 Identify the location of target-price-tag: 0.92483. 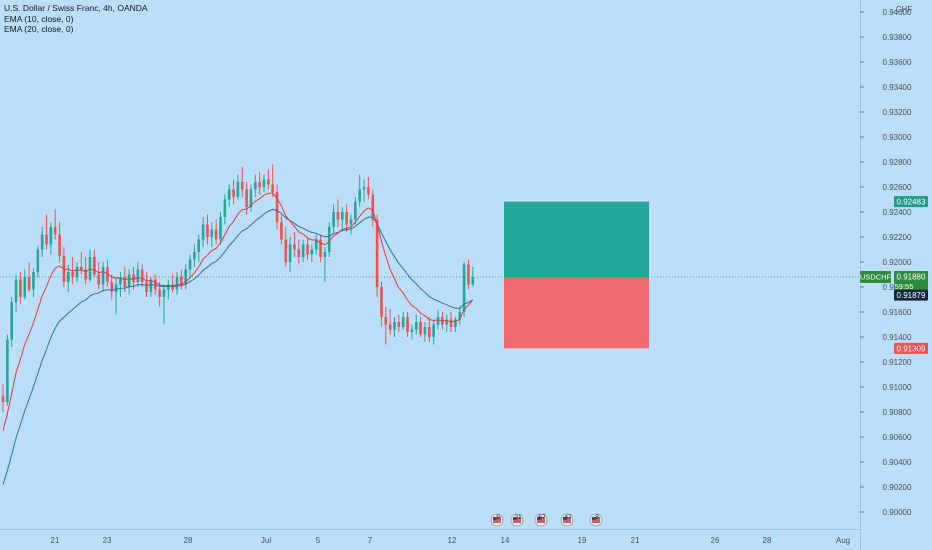
(911, 202).